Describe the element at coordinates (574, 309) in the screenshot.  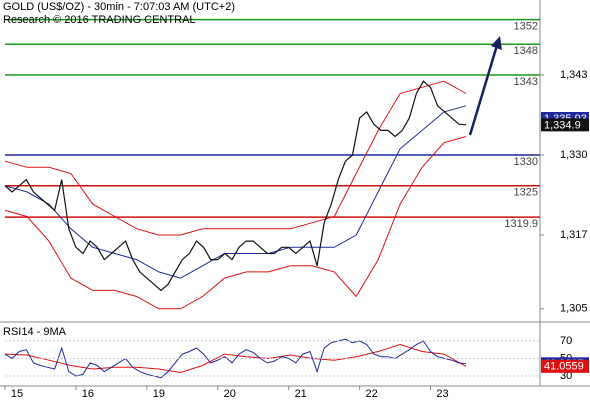
I see `y-tick-label: 1,305` at that location.